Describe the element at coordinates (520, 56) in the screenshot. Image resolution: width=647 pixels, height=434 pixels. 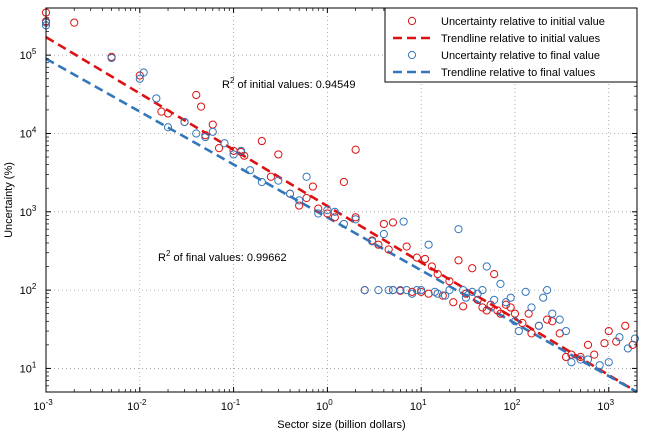
I see `legend-label-2: Uncertainty relative to final value` at that location.